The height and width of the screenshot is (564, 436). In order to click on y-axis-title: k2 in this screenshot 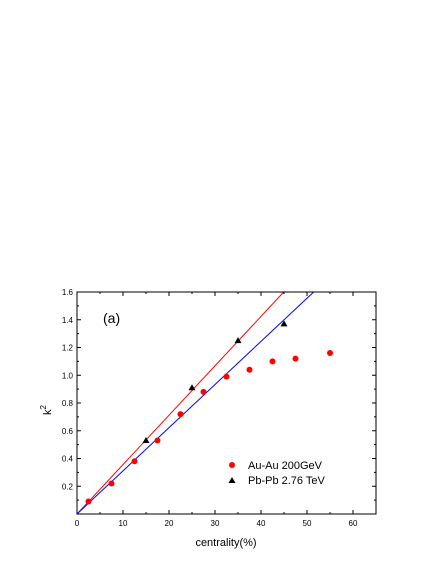, I will do `click(46, 409)`.